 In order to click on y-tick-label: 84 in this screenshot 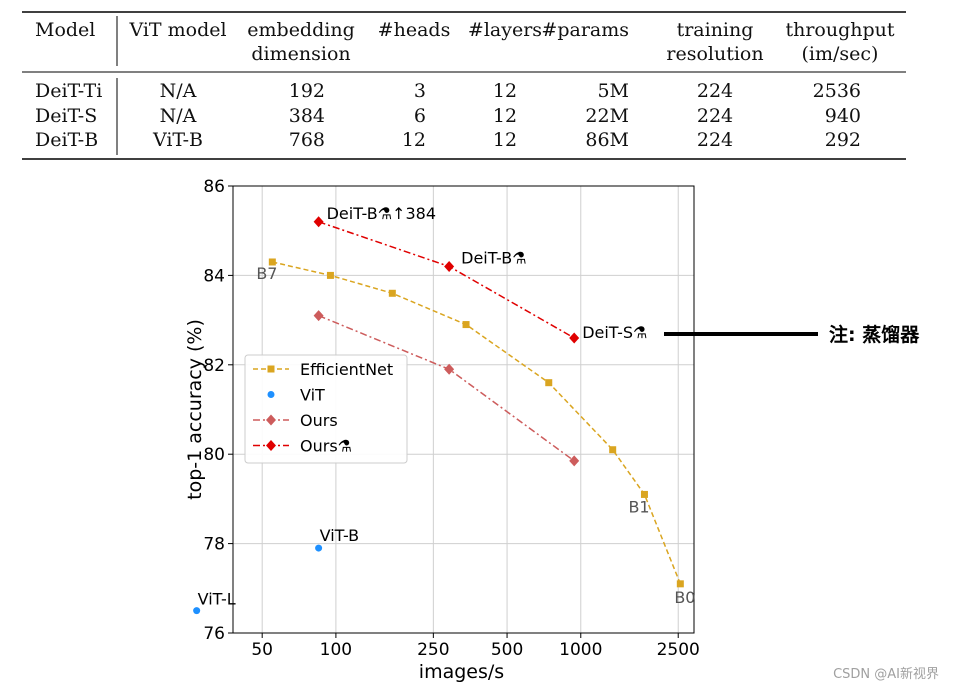, I will do `click(214, 276)`.